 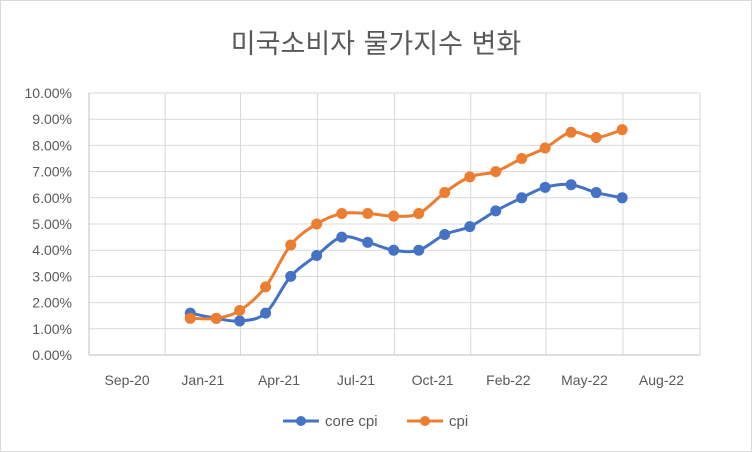 I want to click on y-tick-label: 10.00%, so click(x=48, y=93).